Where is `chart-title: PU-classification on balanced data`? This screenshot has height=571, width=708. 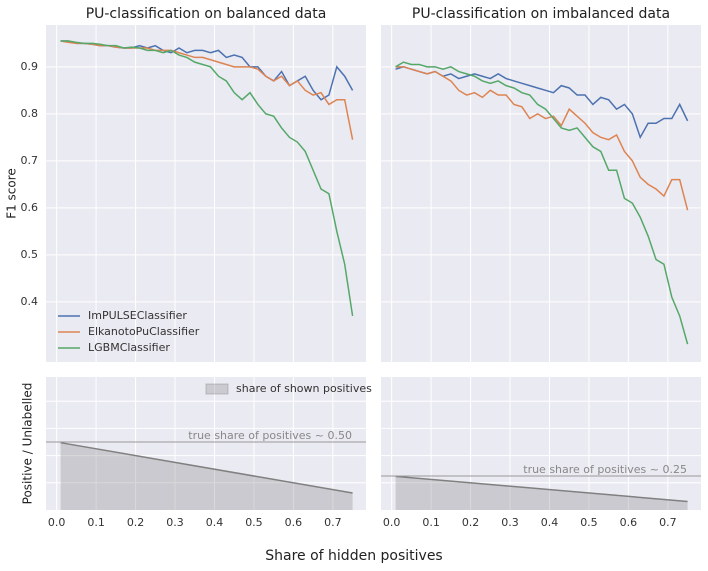 chart-title: PU-classification on balanced data is located at coordinates (206, 14).